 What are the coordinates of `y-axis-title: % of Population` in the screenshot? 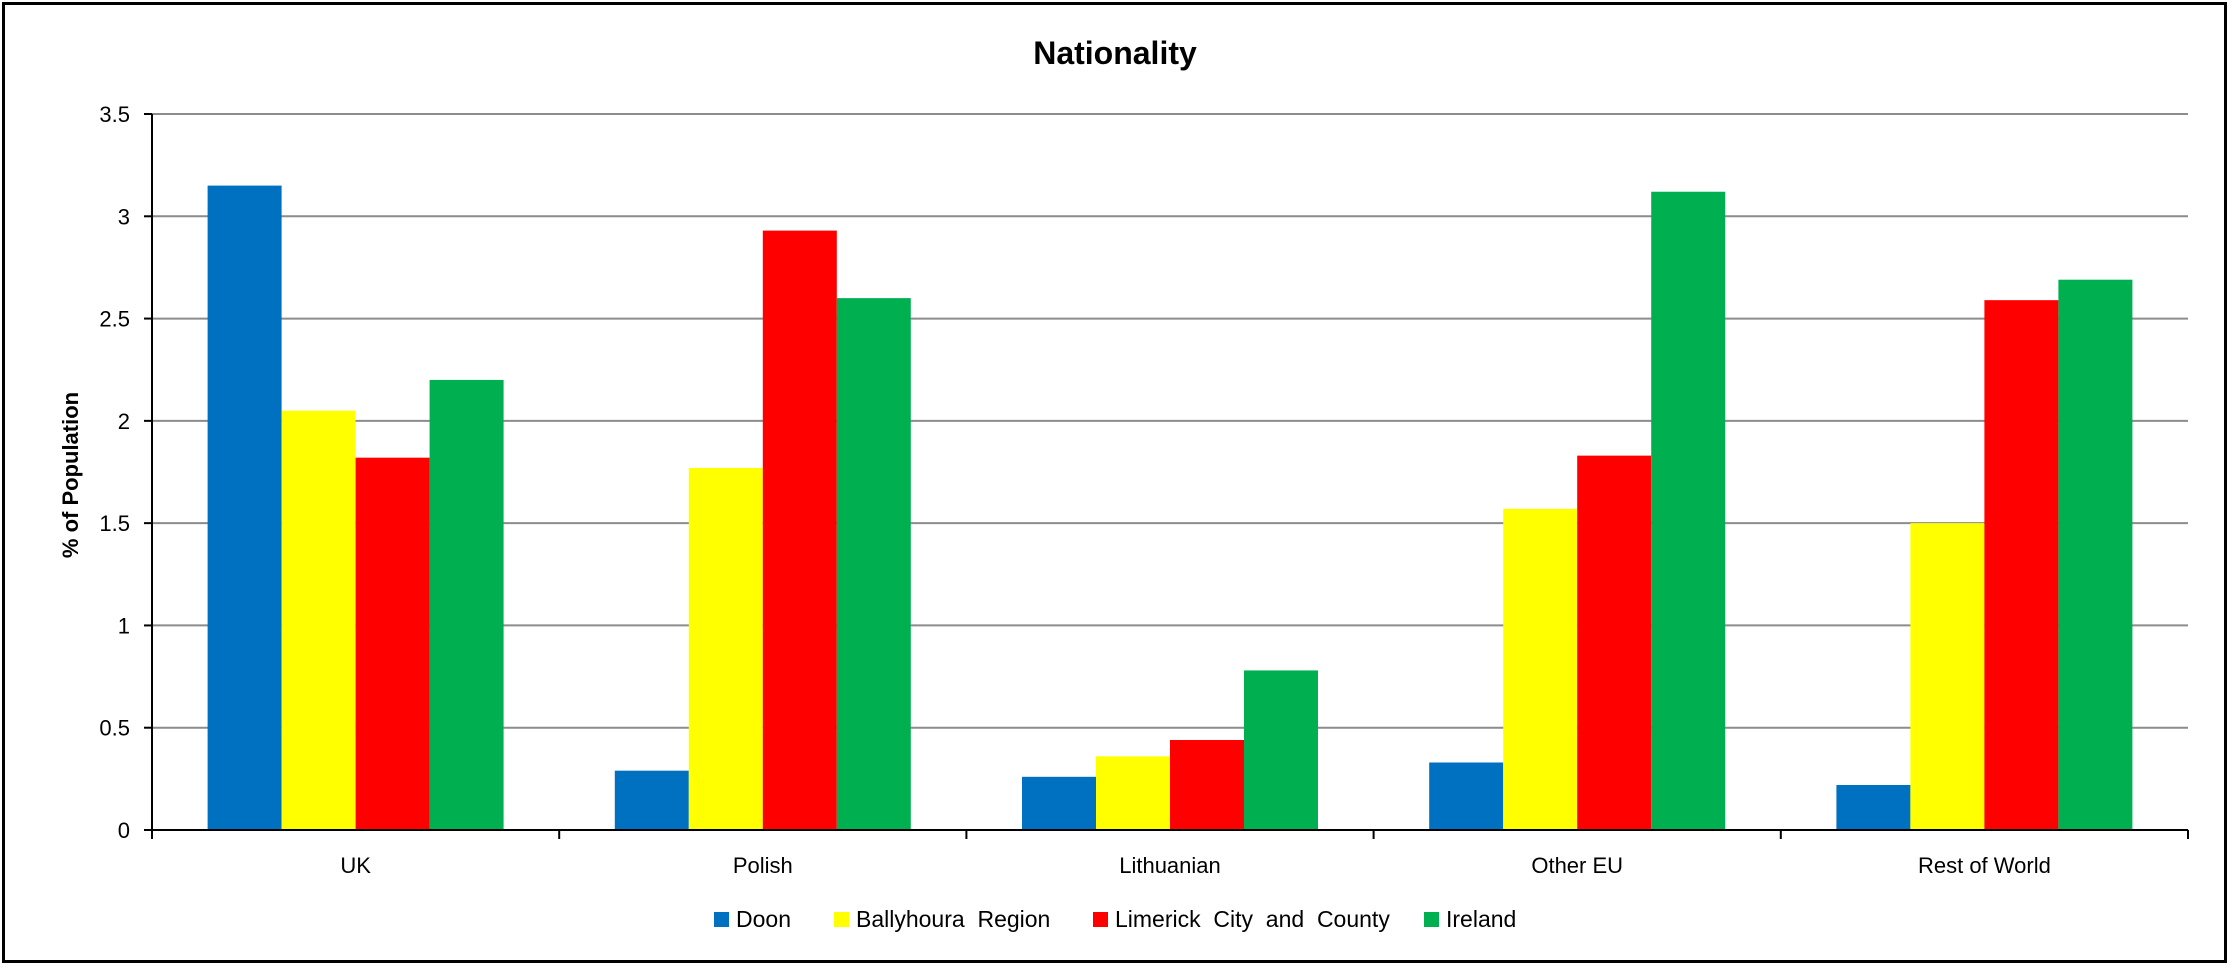 It's located at (70, 475).